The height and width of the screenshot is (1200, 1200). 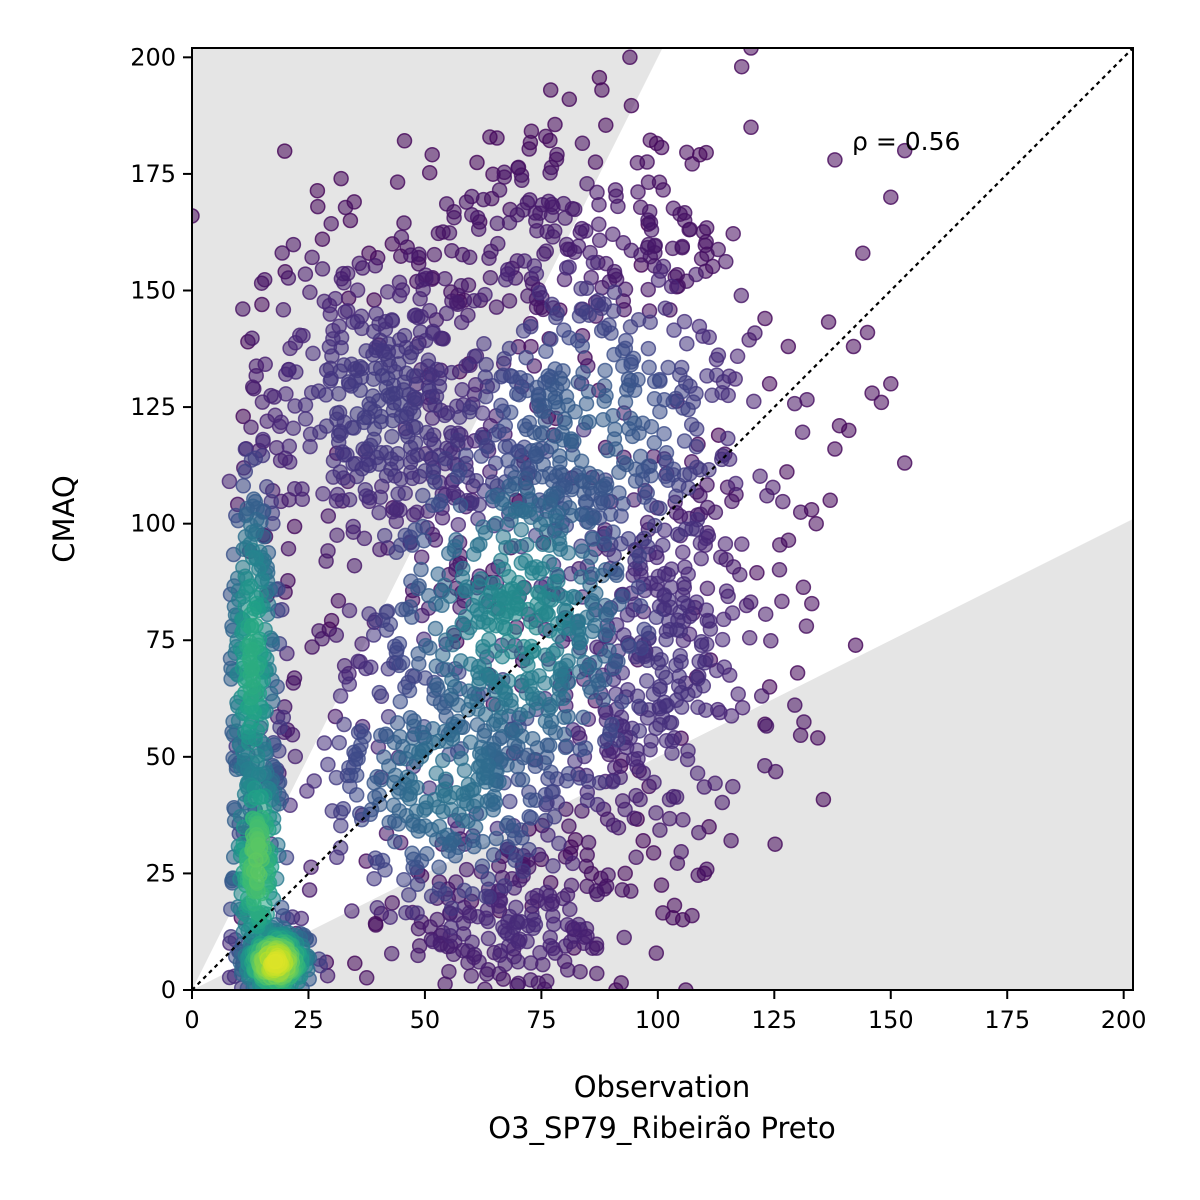 I want to click on y-tick-label: 125, so click(x=153, y=407).